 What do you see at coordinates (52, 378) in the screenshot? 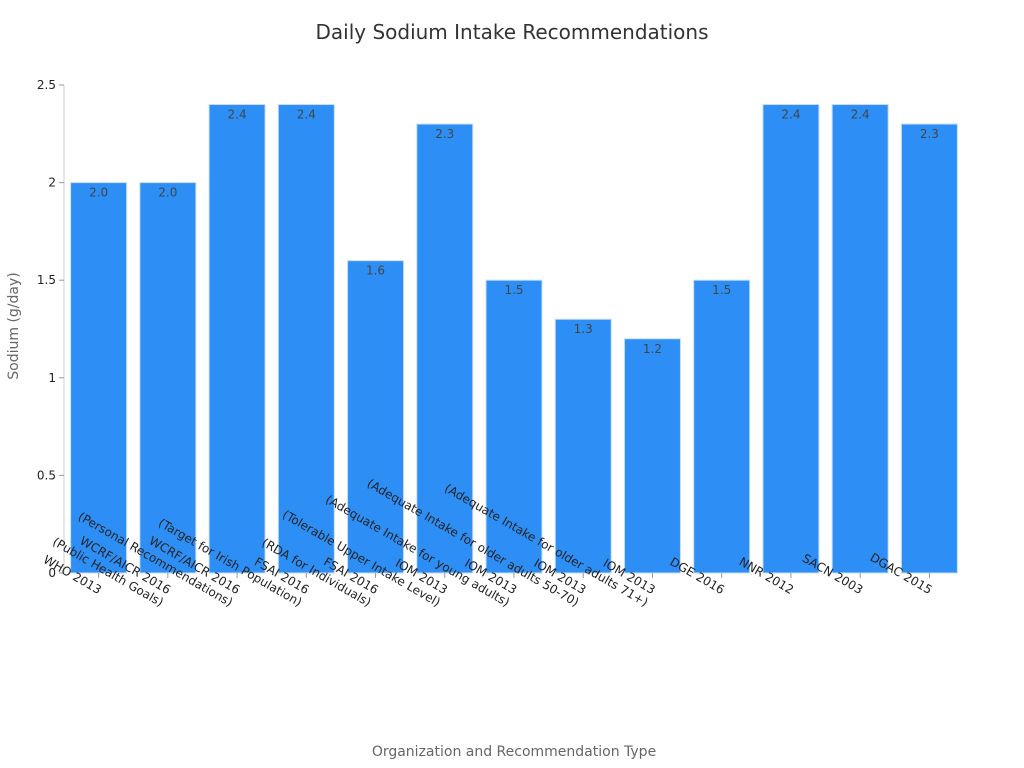
I see `y-tick-label: 1` at bounding box center [52, 378].